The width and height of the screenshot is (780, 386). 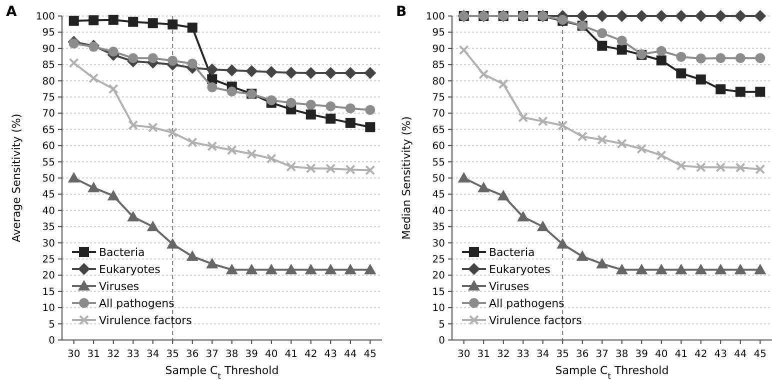 What do you see at coordinates (535, 320) in the screenshot?
I see `legend-label: Virulence factors` at bounding box center [535, 320].